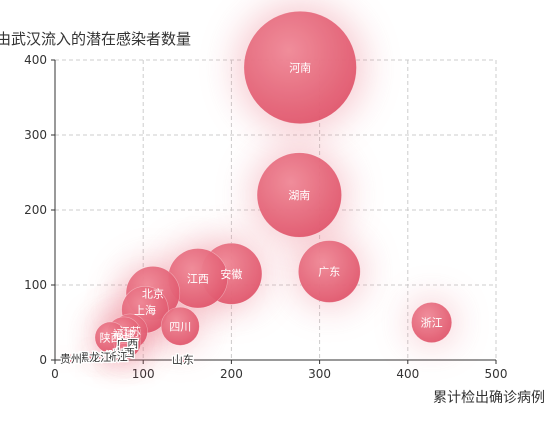  I want to click on bubble-label: 广东, so click(329, 272).